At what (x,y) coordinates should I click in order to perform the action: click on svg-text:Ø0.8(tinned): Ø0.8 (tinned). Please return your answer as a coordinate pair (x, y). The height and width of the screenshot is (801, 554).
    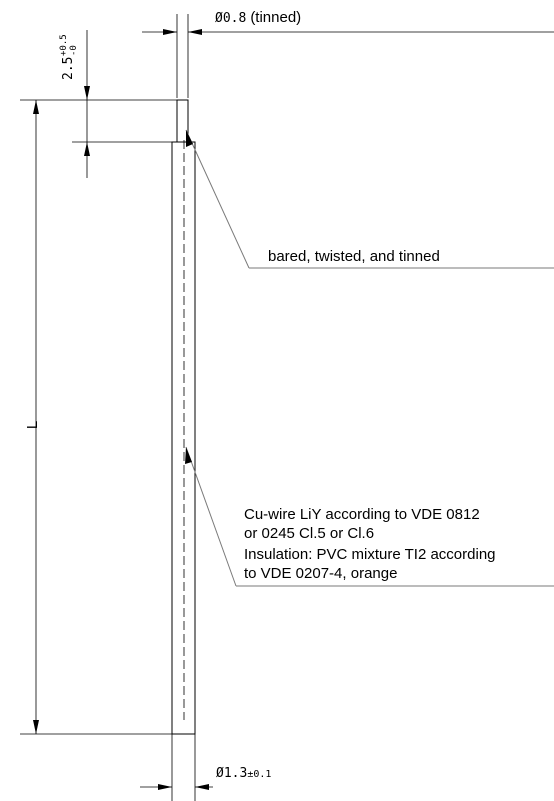
    Looking at the image, I should click on (258, 17).